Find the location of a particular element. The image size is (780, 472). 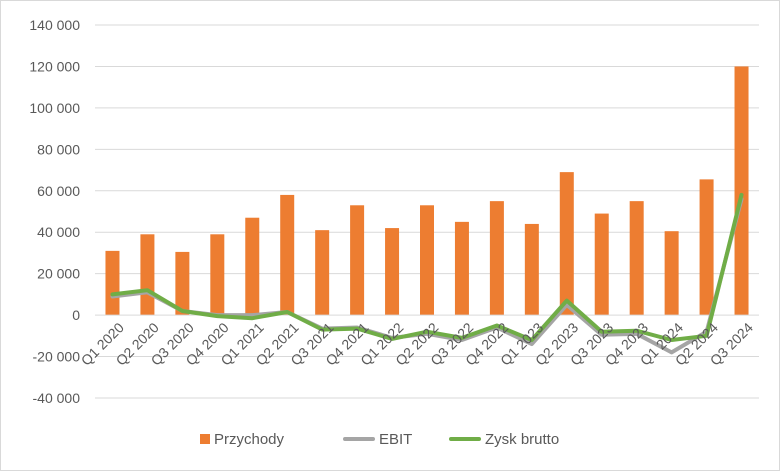

y-tick-label: 120 000 is located at coordinates (54, 66).